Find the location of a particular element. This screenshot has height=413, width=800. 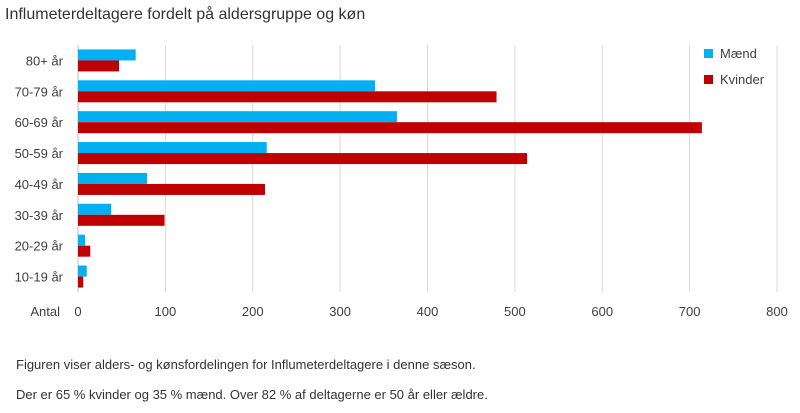

x-tick-label: 800 is located at coordinates (777, 311).